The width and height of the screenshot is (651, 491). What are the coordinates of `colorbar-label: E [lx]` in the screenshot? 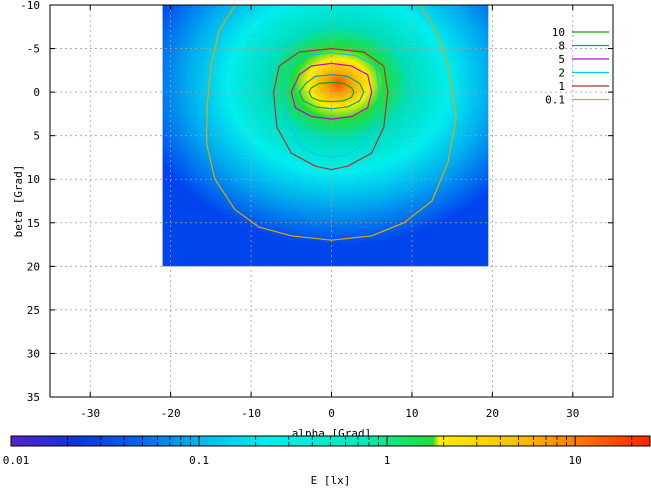 It's located at (331, 480).